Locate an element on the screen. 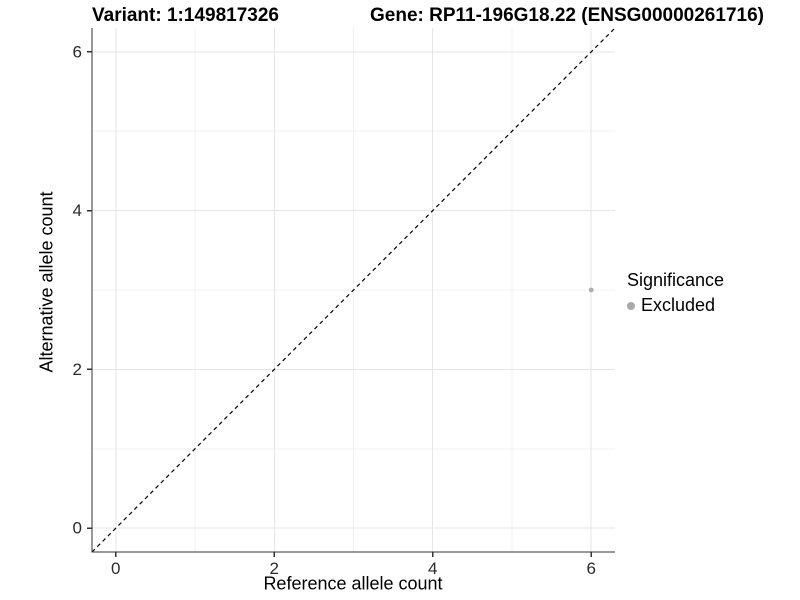  legend-item-label: Excluded is located at coordinates (678, 305).